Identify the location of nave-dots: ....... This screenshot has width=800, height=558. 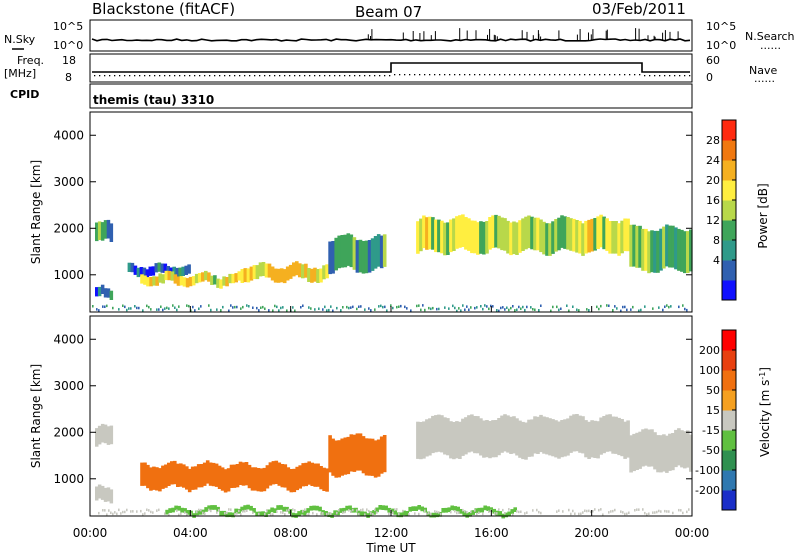
(764, 78).